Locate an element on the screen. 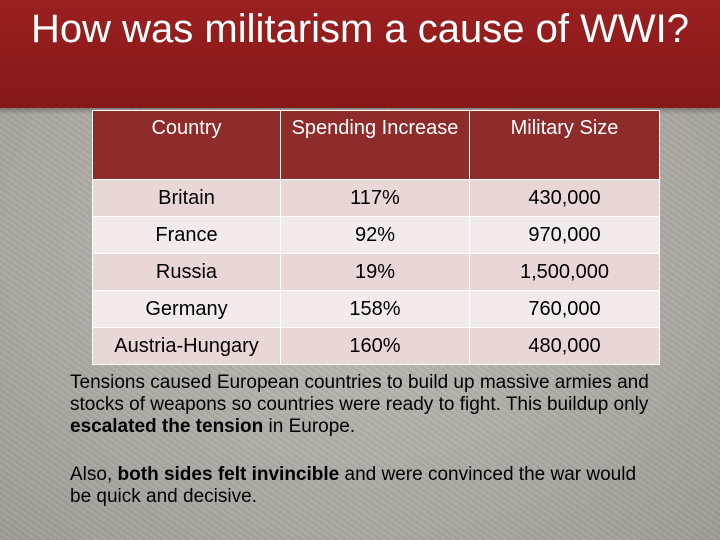 The height and width of the screenshot is (540, 720). cell-military-size: 760,000 is located at coordinates (564, 309).